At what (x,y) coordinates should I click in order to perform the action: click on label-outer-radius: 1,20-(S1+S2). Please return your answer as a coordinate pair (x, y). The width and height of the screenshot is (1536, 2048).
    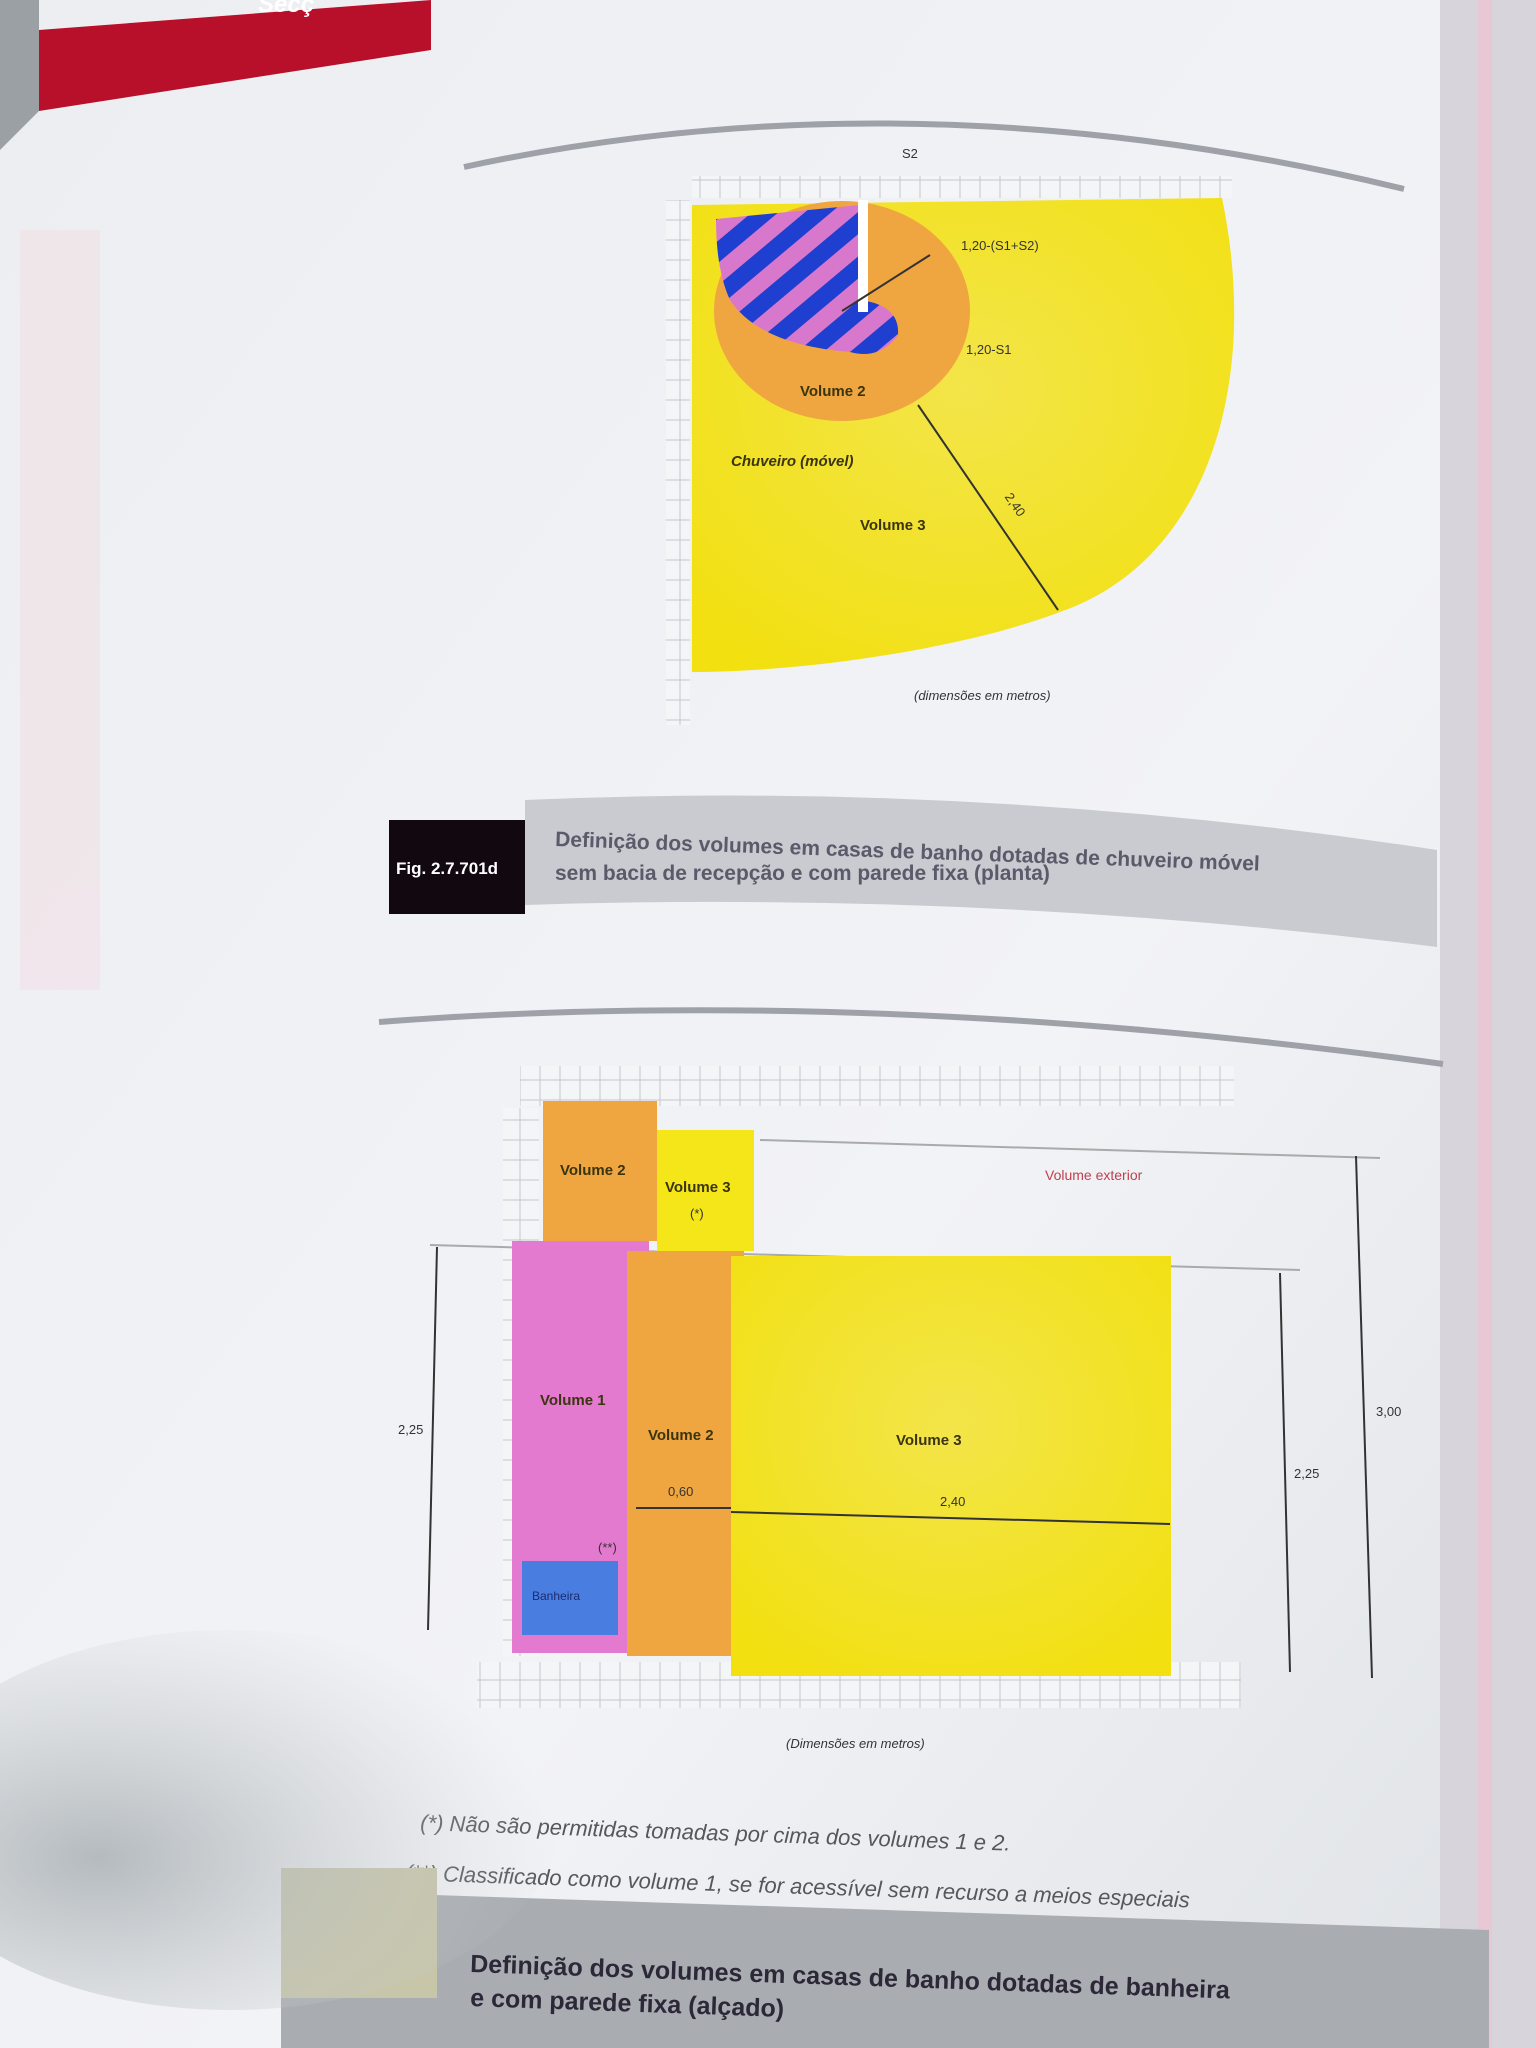
    Looking at the image, I should click on (1000, 245).